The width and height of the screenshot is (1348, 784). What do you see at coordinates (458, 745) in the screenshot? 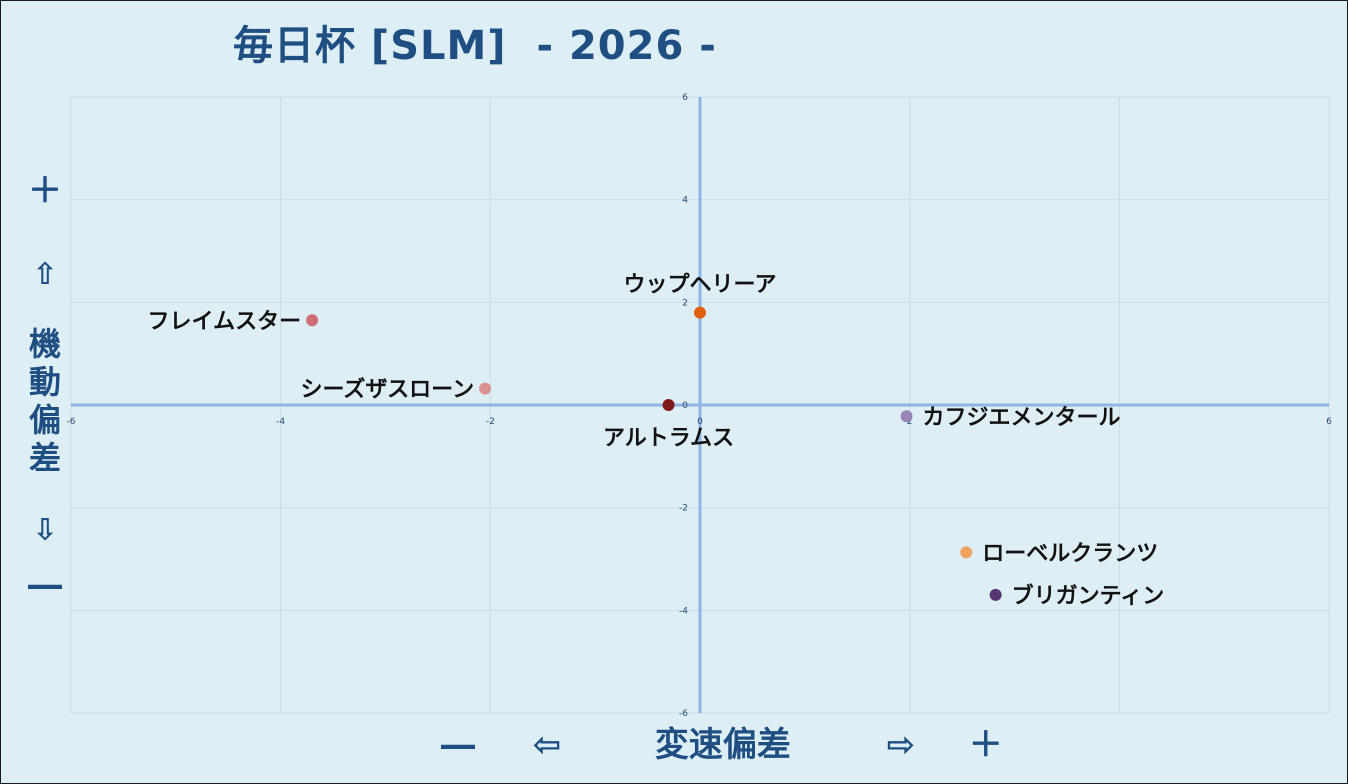
I see `x-minus-sign: ―` at bounding box center [458, 745].